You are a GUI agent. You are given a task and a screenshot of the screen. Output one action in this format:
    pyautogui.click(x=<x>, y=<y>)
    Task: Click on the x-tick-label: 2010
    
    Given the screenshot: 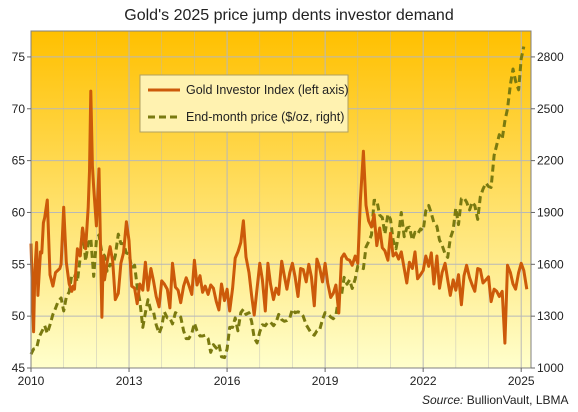 What is the action you would take?
    pyautogui.click(x=31, y=381)
    